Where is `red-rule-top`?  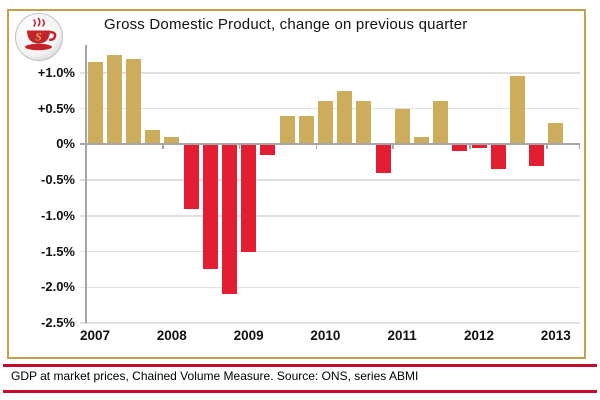
red-rule-top is located at coordinates (300, 365).